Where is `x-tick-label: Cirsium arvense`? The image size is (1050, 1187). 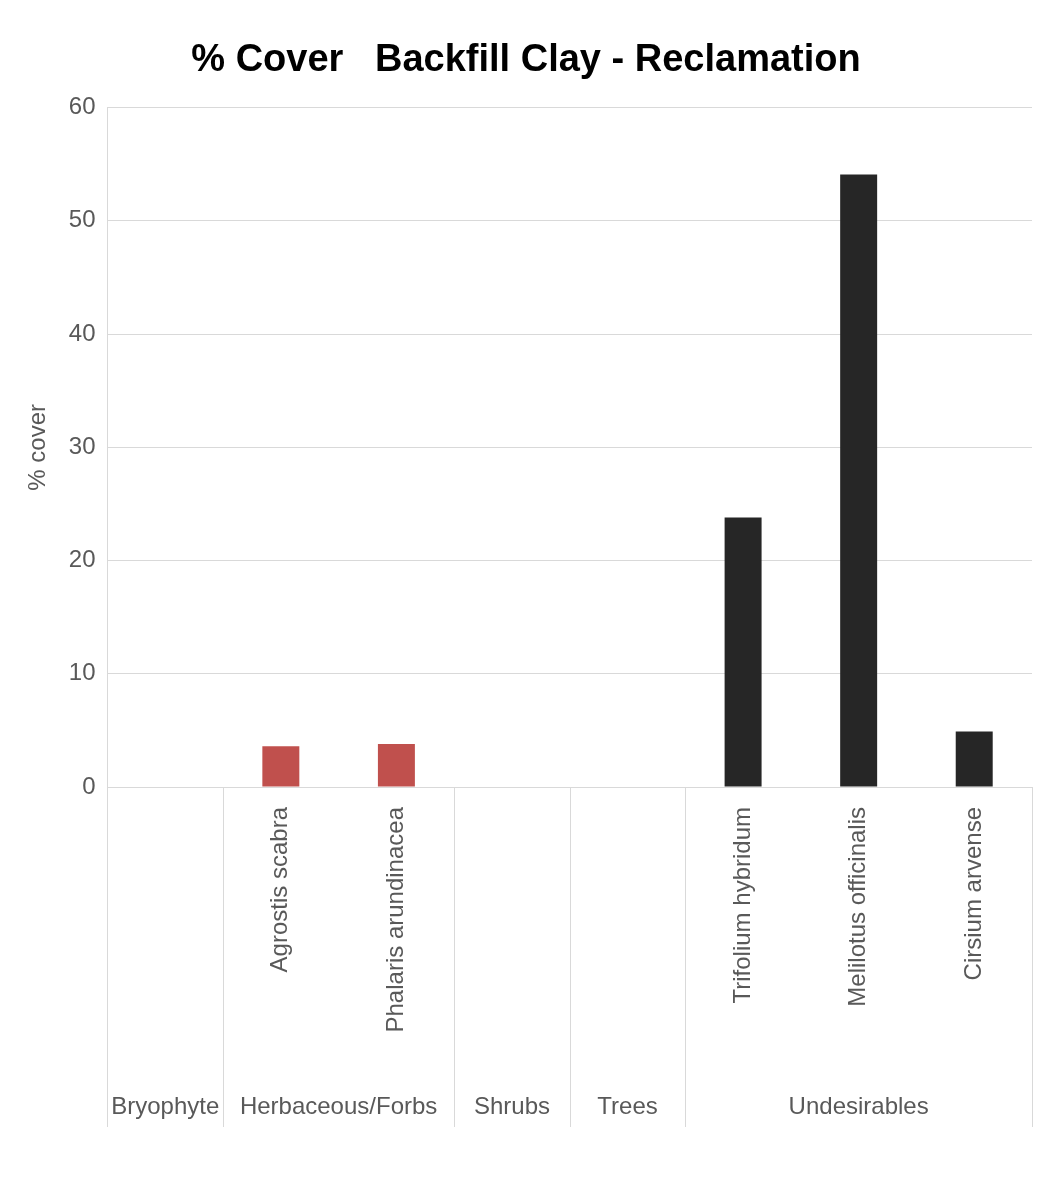
x-tick-label: Cirsium arvense is located at coordinates (972, 894).